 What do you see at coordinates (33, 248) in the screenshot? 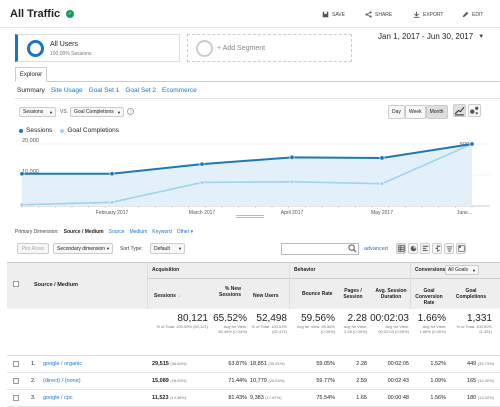
I see `plot-rows-button: Plot Rows` at bounding box center [33, 248].